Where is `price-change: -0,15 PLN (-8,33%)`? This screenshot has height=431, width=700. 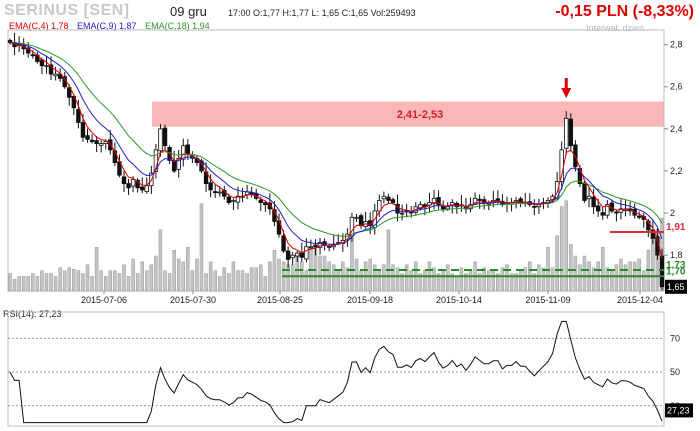
price-change: -0,15 PLN (-8,33%) is located at coordinates (624, 11).